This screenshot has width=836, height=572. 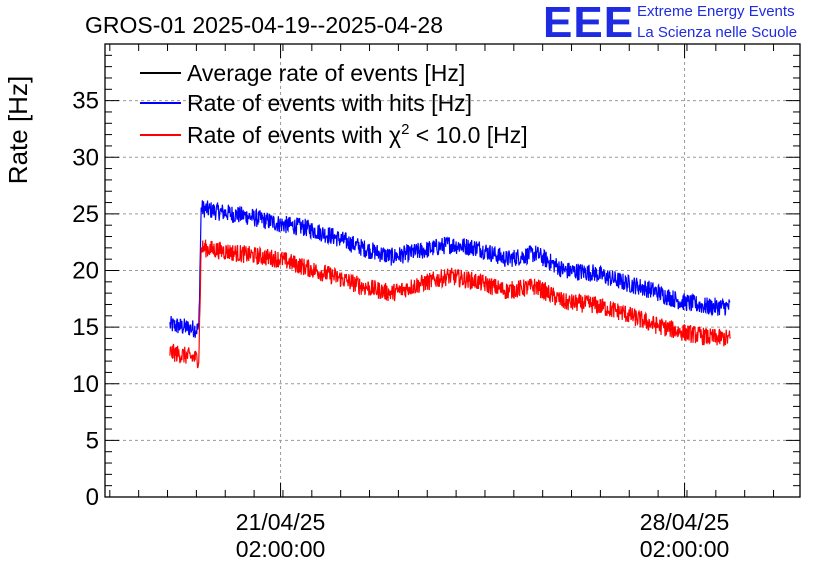 I want to click on y-tick-label: 10, so click(x=85, y=384).